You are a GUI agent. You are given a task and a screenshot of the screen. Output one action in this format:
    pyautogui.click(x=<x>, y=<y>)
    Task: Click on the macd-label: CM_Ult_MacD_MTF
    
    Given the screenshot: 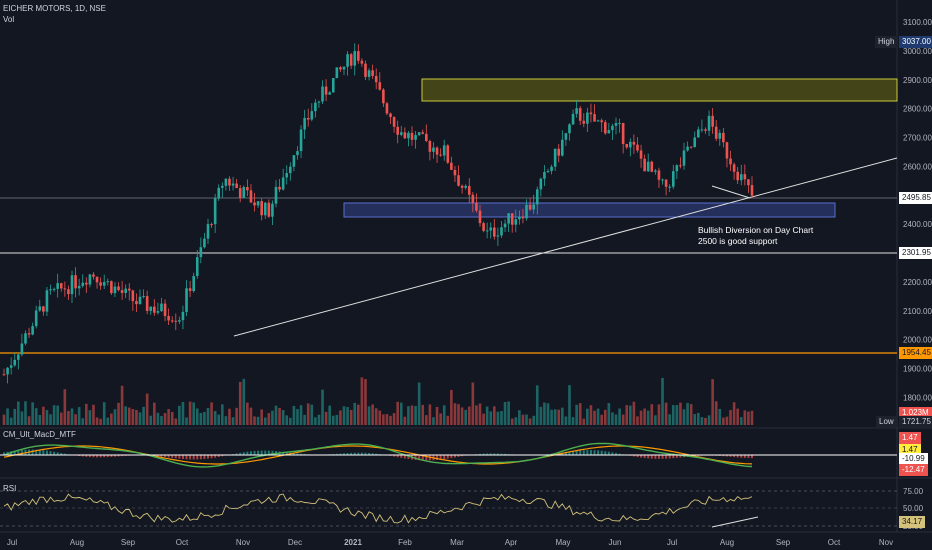 What is the action you would take?
    pyautogui.click(x=39, y=434)
    